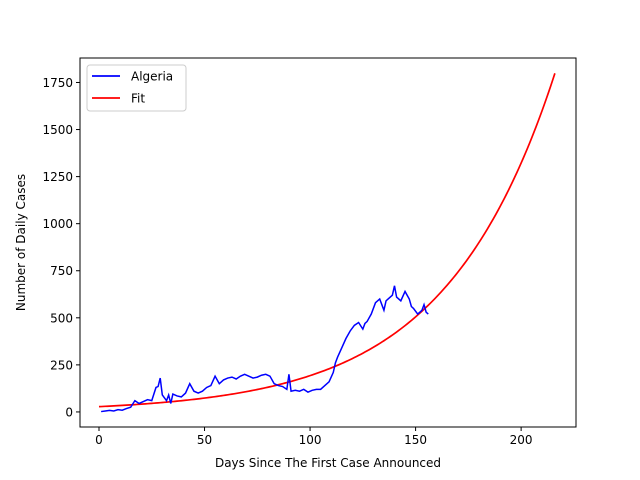  Describe the element at coordinates (57, 83) in the screenshot. I see `y-tick-label: 1750` at that location.